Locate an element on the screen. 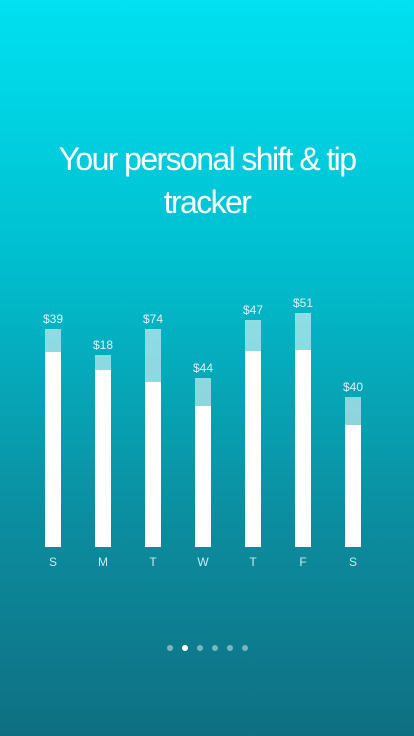 This screenshot has height=736, width=414. bar-value-label-6: $40 is located at coordinates (353, 387).